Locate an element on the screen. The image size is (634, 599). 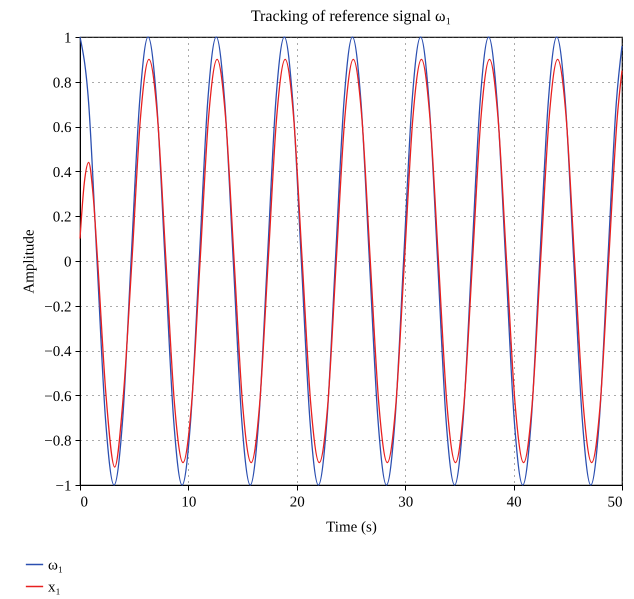
x-tick-label: 50 is located at coordinates (615, 502).